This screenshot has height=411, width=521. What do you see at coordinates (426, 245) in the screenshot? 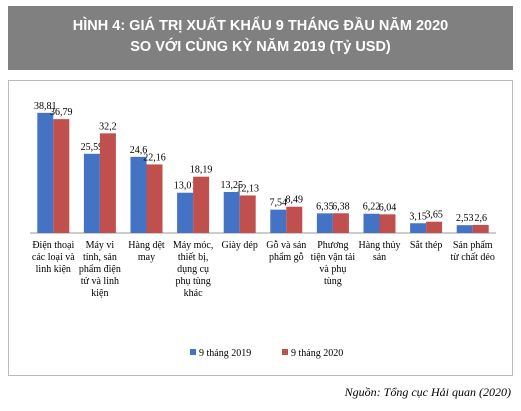
I see `x-tick-label: Sắt thép` at bounding box center [426, 245].